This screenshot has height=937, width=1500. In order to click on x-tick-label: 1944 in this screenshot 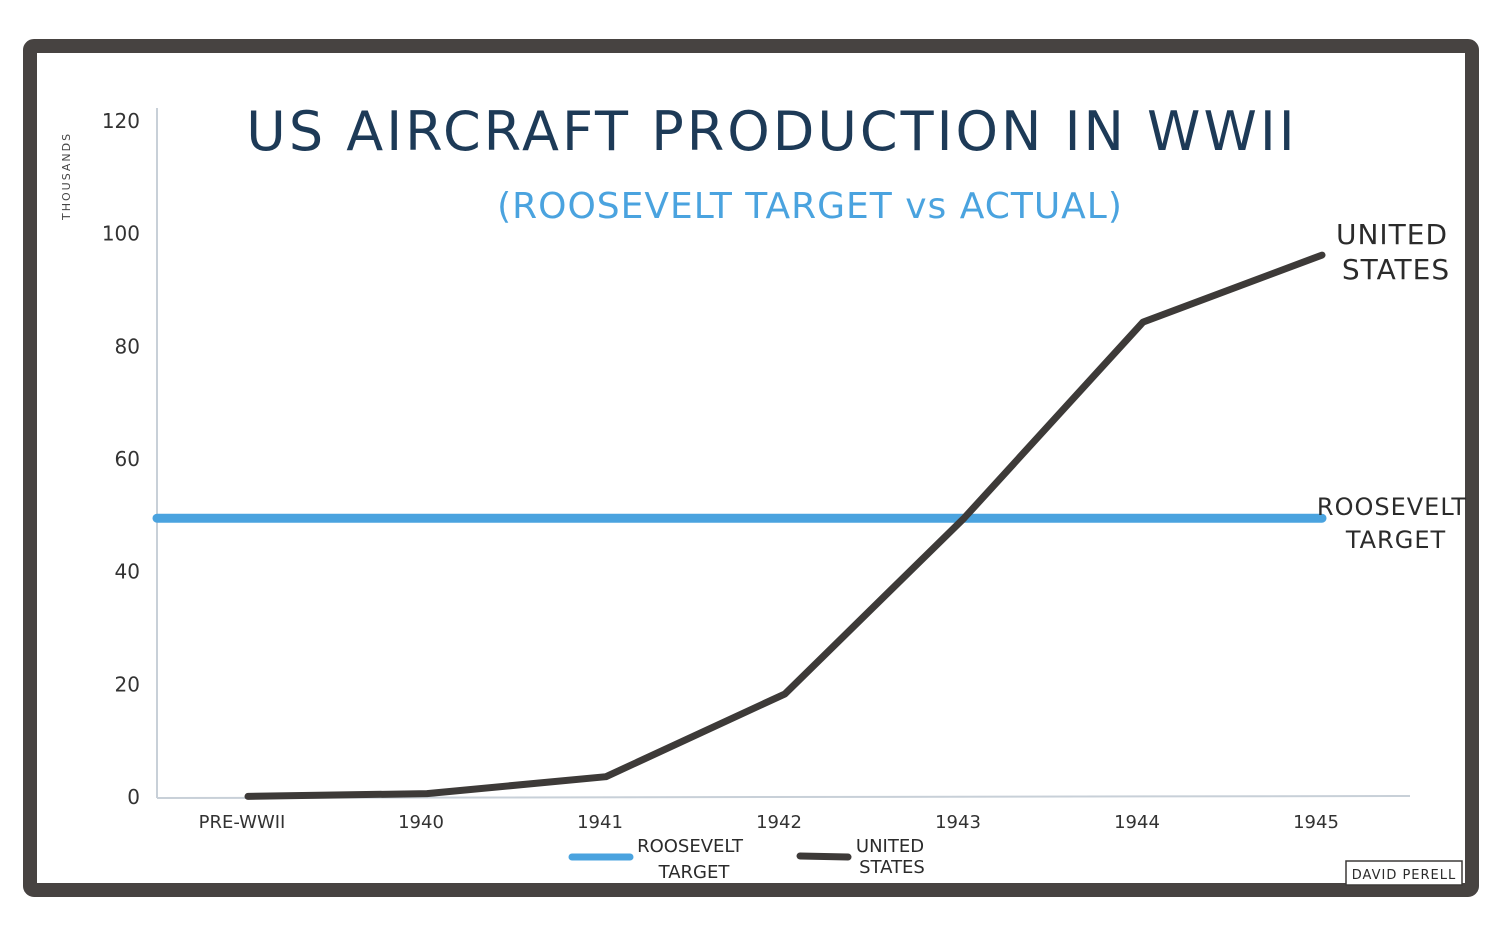, I will do `click(1137, 822)`.